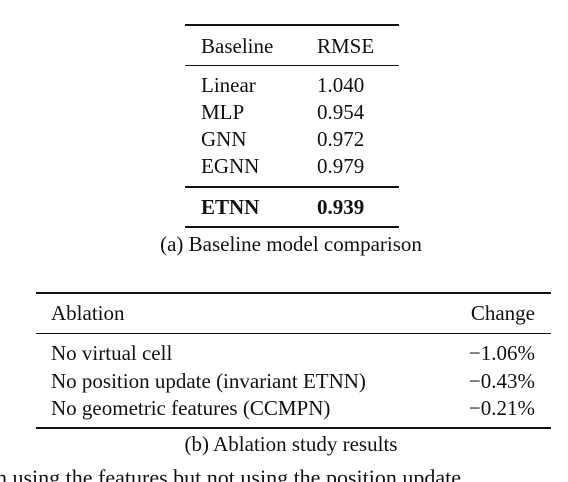 The width and height of the screenshot is (568, 482). I want to click on header-cell: Ablation, so click(88, 313).